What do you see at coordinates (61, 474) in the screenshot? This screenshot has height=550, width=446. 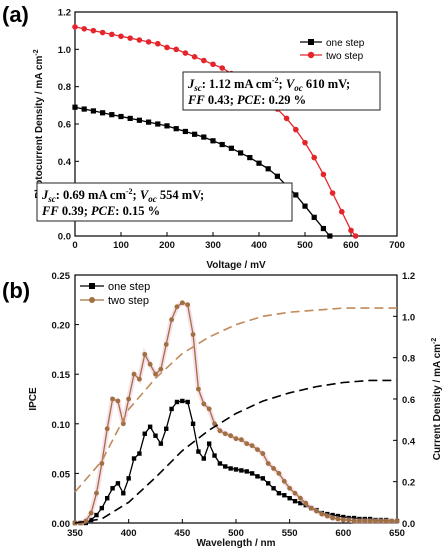 I see `y-tick-label: 0.05` at bounding box center [61, 474].